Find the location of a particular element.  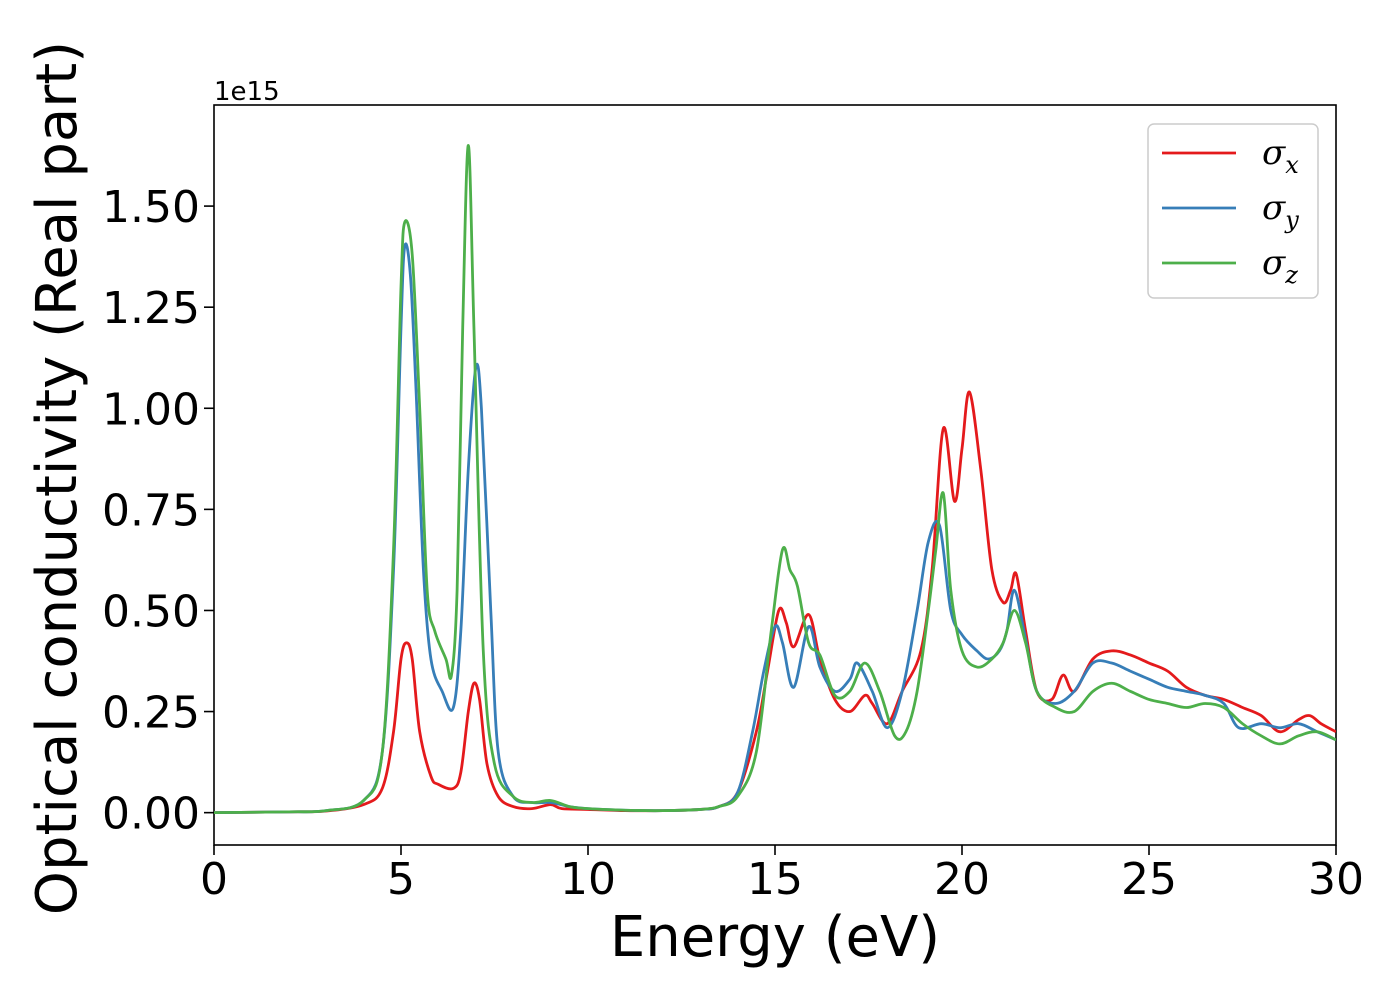

y-tick-label: 1.00 is located at coordinates (151, 409).